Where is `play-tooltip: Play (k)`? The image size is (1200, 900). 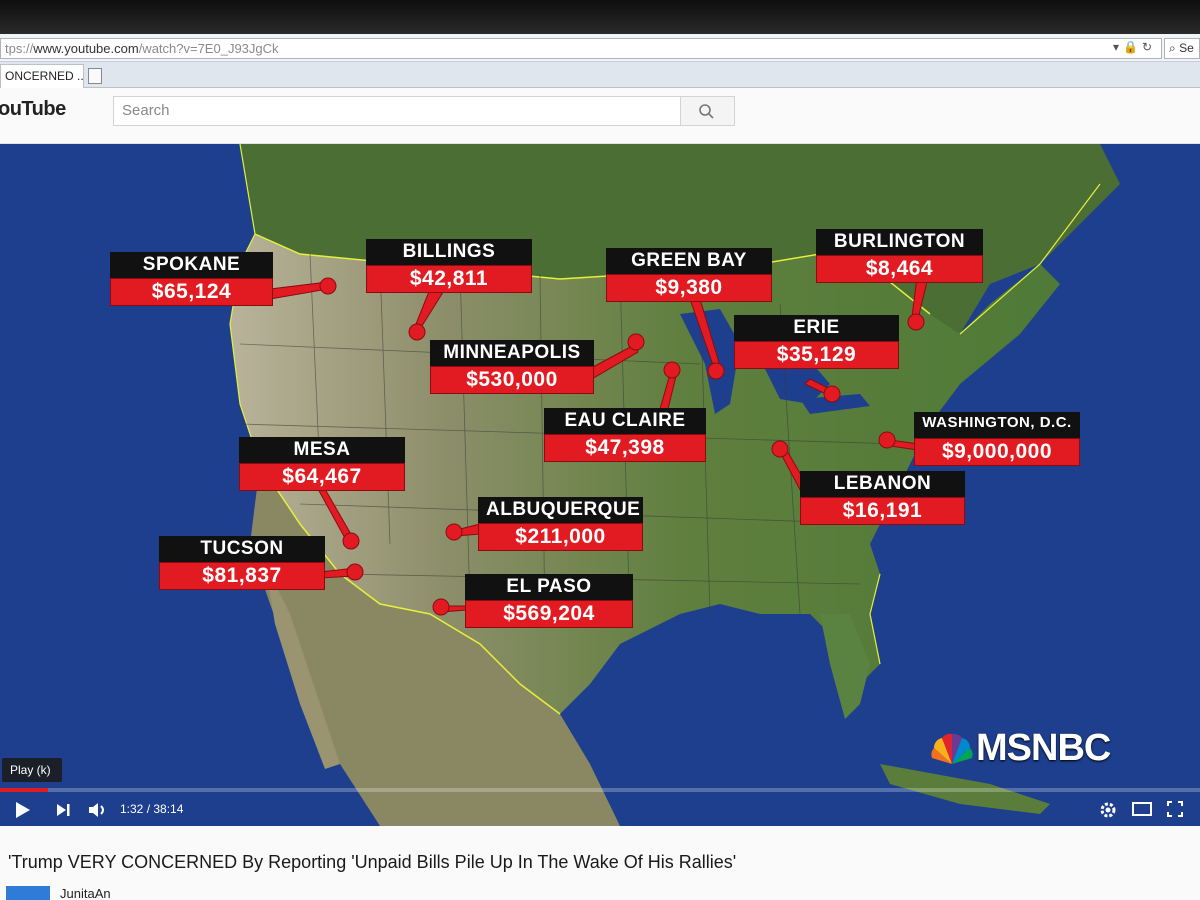
play-tooltip: Play (k) is located at coordinates (32, 770).